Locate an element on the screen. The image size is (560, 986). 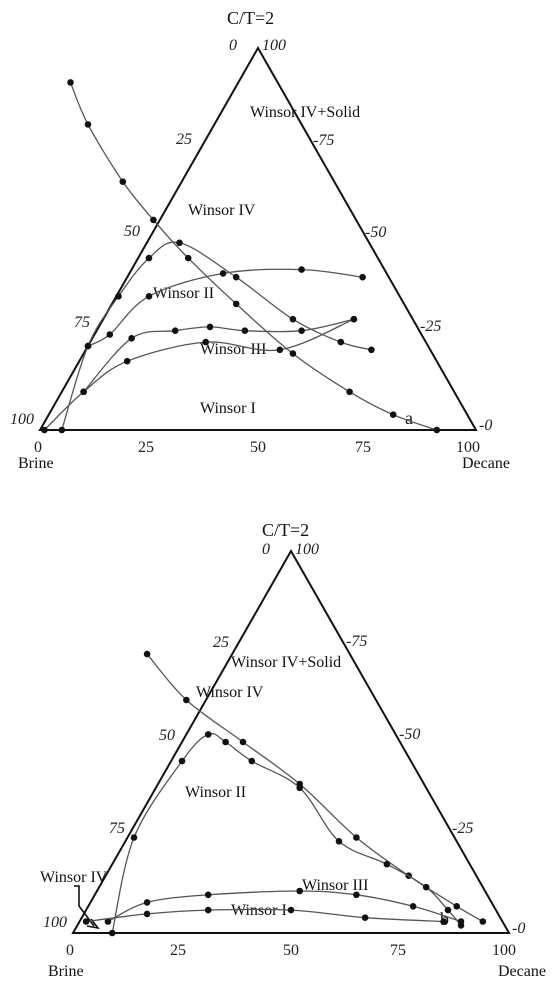
region-label-winsor-iv-a: Winsor IV is located at coordinates (222, 210).